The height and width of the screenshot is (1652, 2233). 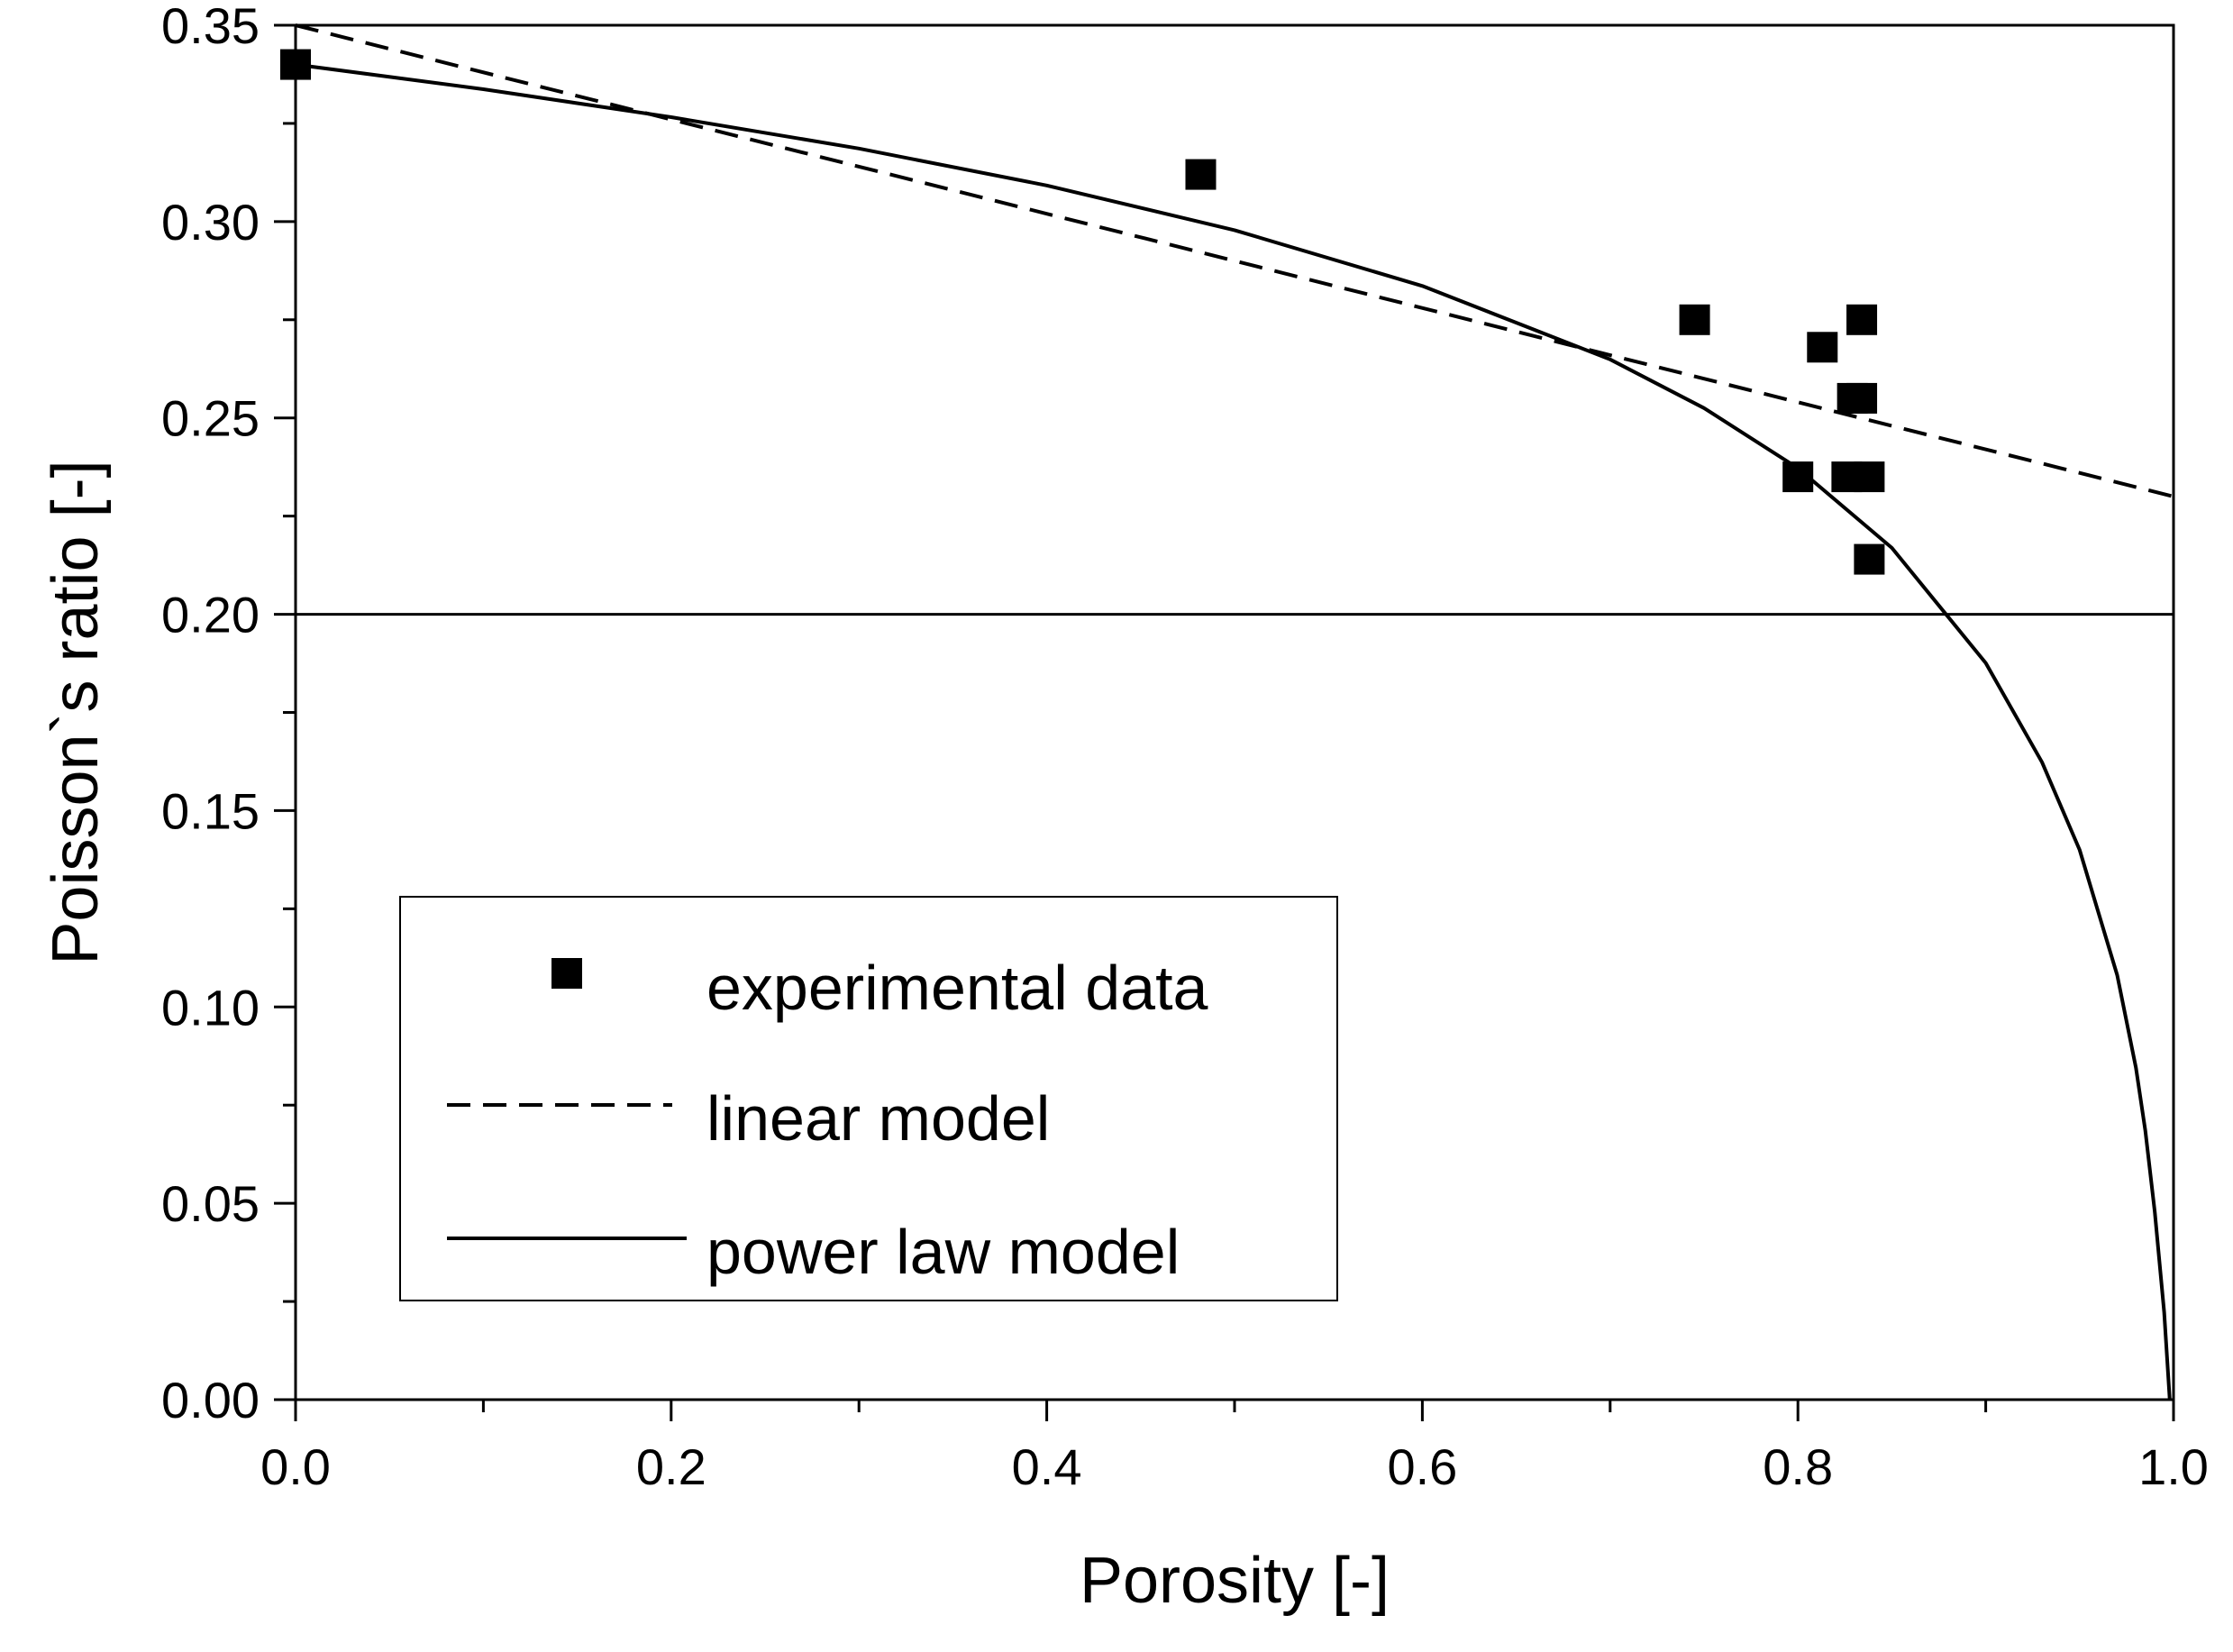 I want to click on y-tick-label: 0.30, so click(x=210, y=223).